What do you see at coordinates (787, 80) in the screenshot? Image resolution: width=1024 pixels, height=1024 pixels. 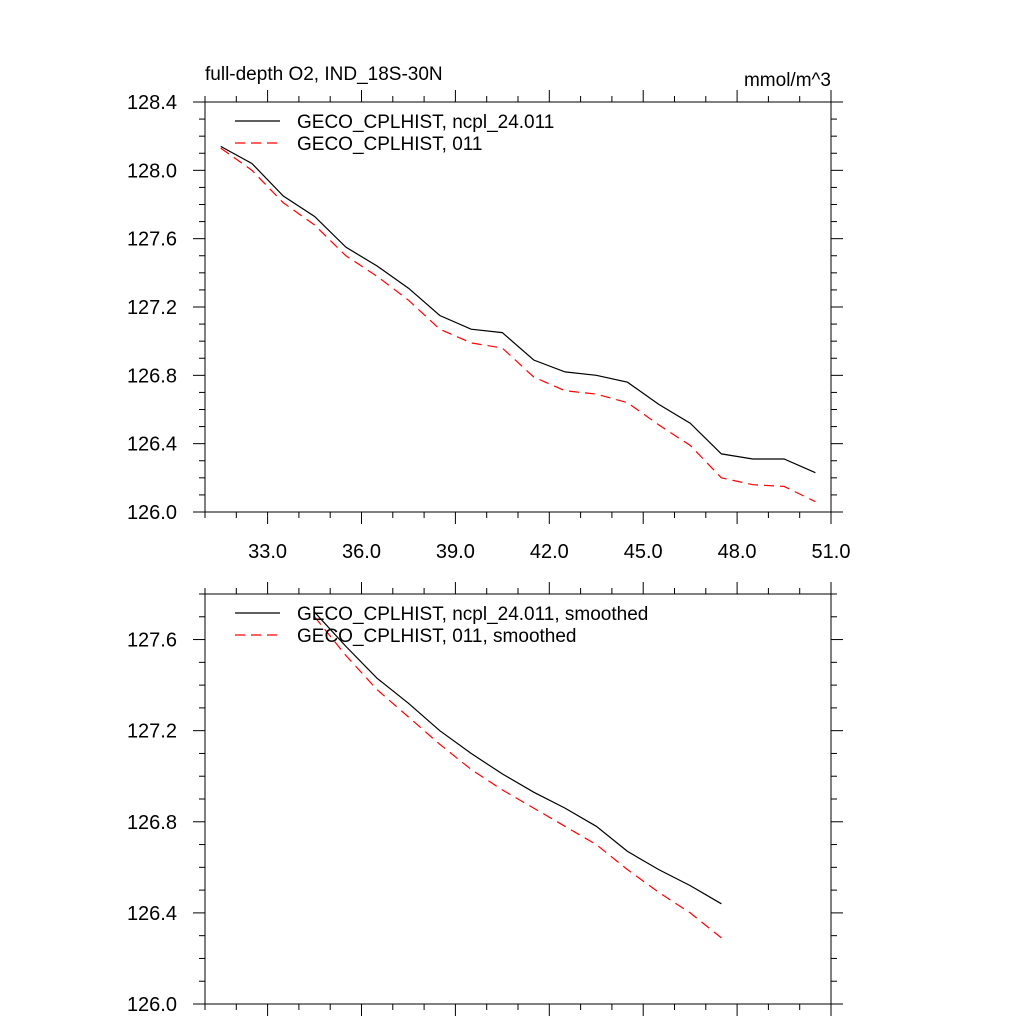 I see `units-label: mmol/m^3` at bounding box center [787, 80].